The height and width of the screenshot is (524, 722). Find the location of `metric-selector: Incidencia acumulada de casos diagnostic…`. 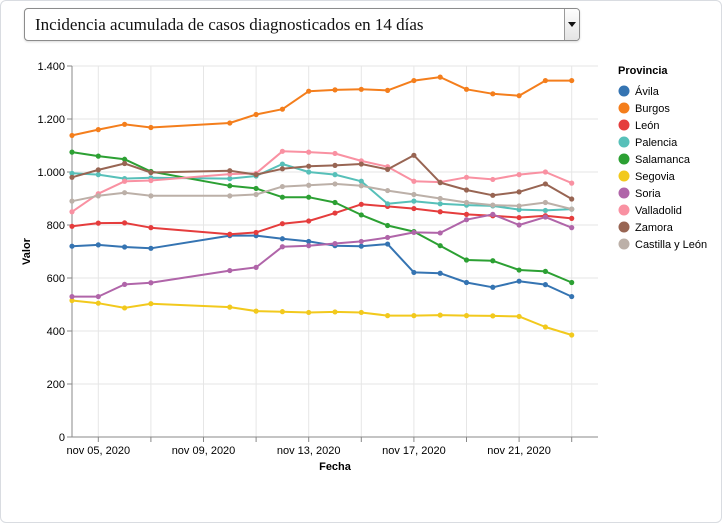

metric-selector: Incidencia acumulada de casos diagnostic… is located at coordinates (302, 24).